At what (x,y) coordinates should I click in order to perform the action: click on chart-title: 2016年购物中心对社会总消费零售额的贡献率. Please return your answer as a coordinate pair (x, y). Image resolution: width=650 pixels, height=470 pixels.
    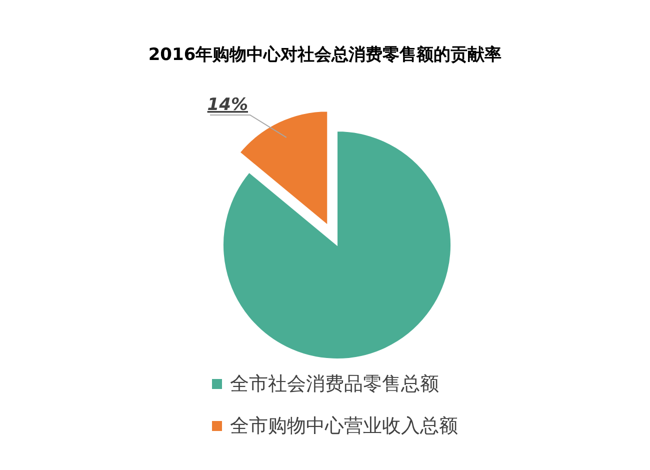
    Looking at the image, I should click on (325, 55).